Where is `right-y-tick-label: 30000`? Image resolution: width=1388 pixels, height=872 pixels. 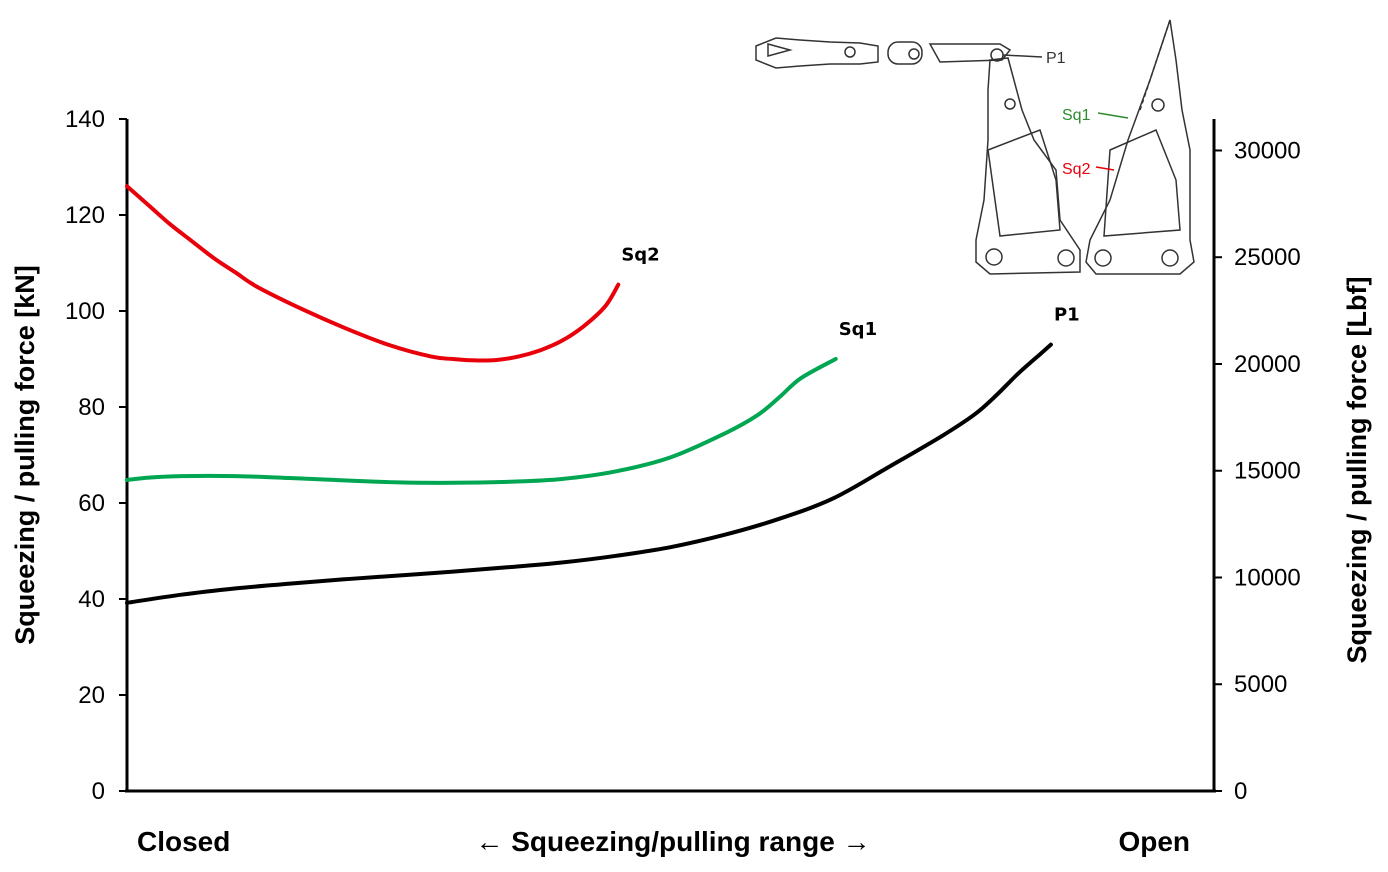
right-y-tick-label: 30000 is located at coordinates (1267, 150).